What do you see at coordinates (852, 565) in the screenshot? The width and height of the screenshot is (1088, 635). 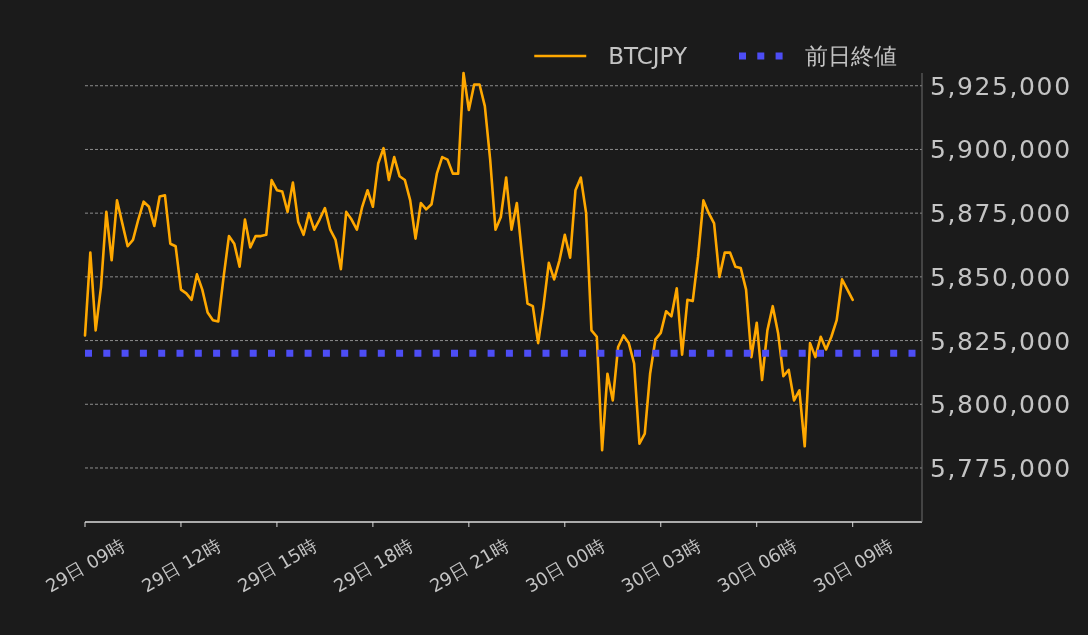 I see `x-tick-label: 30日 09時` at bounding box center [852, 565].